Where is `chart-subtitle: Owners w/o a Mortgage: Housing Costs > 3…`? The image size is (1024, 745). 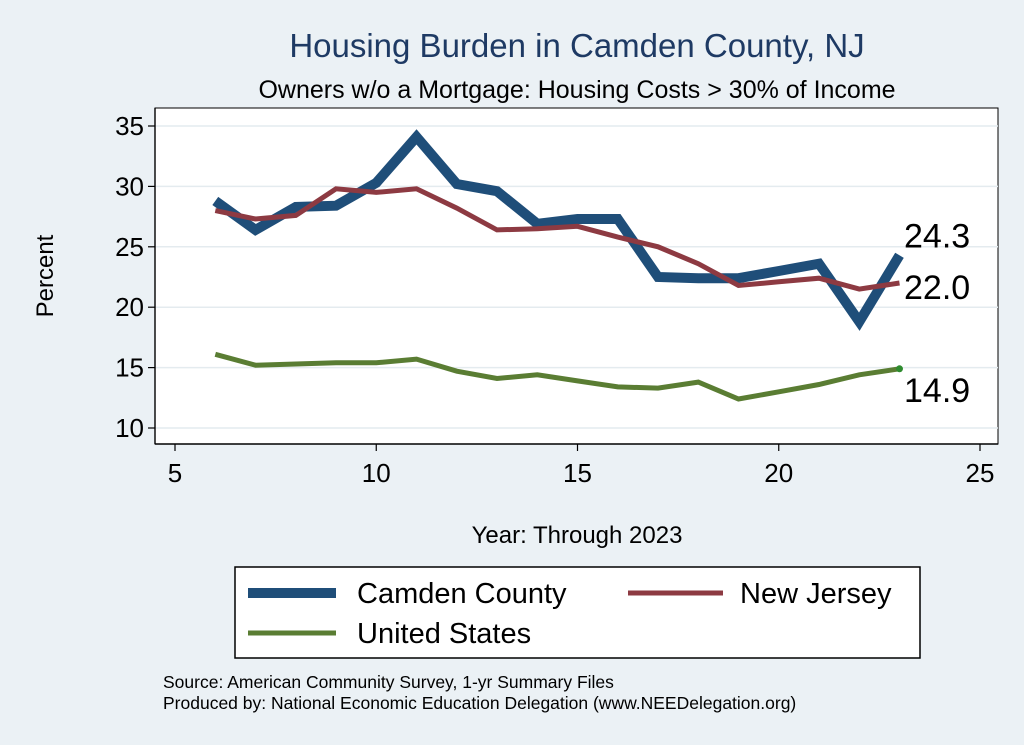 chart-subtitle: Owners w/o a Mortgage: Housing Costs > 3… is located at coordinates (576, 90).